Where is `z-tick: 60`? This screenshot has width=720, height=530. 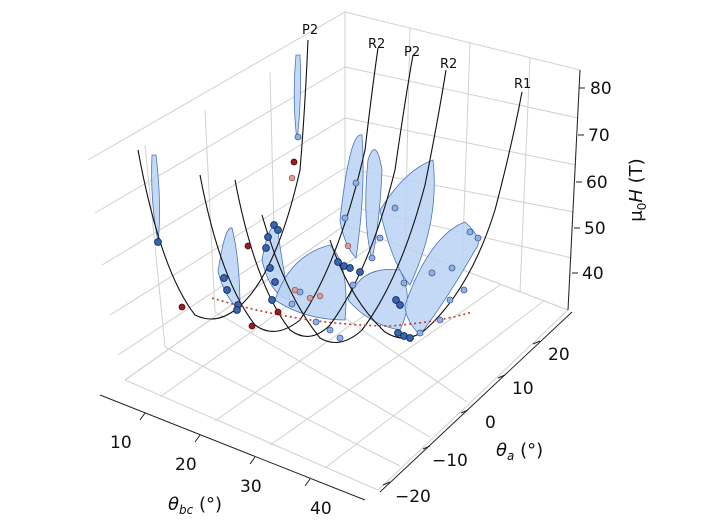 z-tick: 60 is located at coordinates (597, 183).